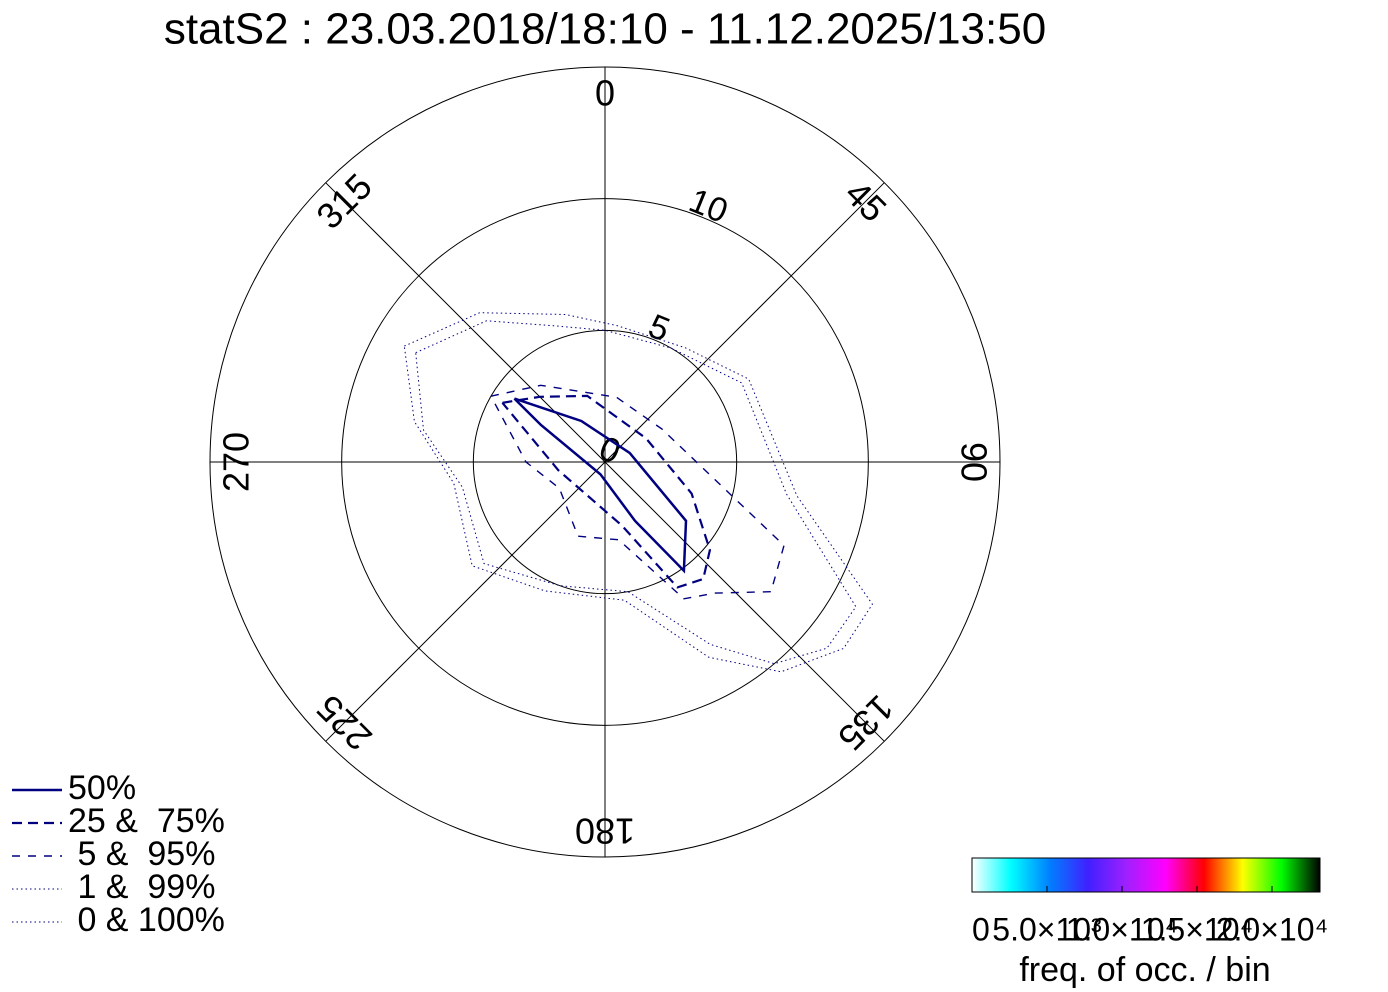 The height and width of the screenshot is (992, 1388). Describe the element at coordinates (146, 920) in the screenshot. I see `legend-label: 0 & 100%` at that location.